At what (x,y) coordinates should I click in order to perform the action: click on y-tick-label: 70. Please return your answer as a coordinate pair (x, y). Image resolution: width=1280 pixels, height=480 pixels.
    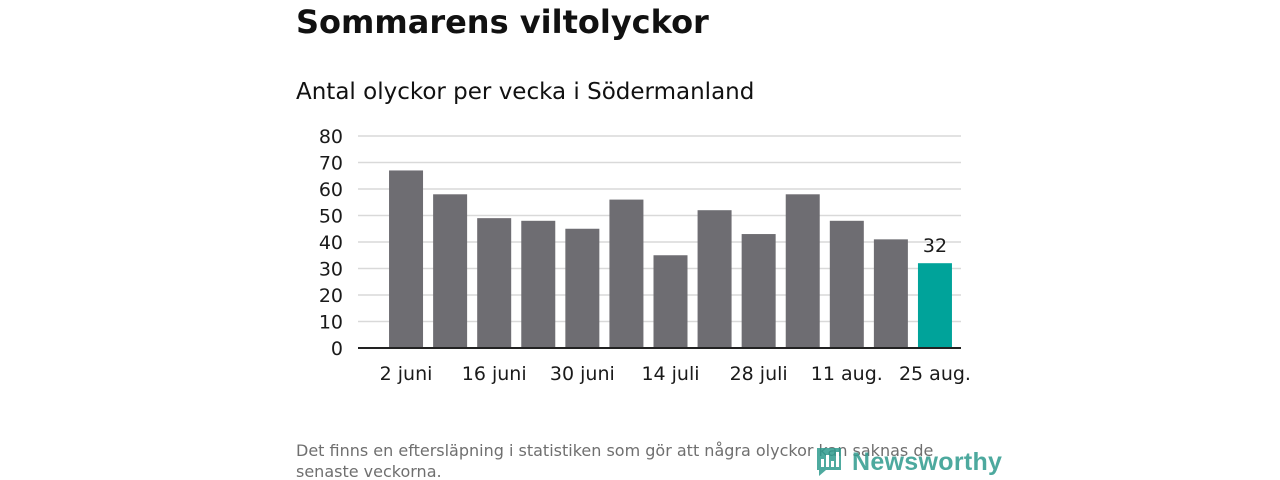
    Looking at the image, I should click on (331, 164).